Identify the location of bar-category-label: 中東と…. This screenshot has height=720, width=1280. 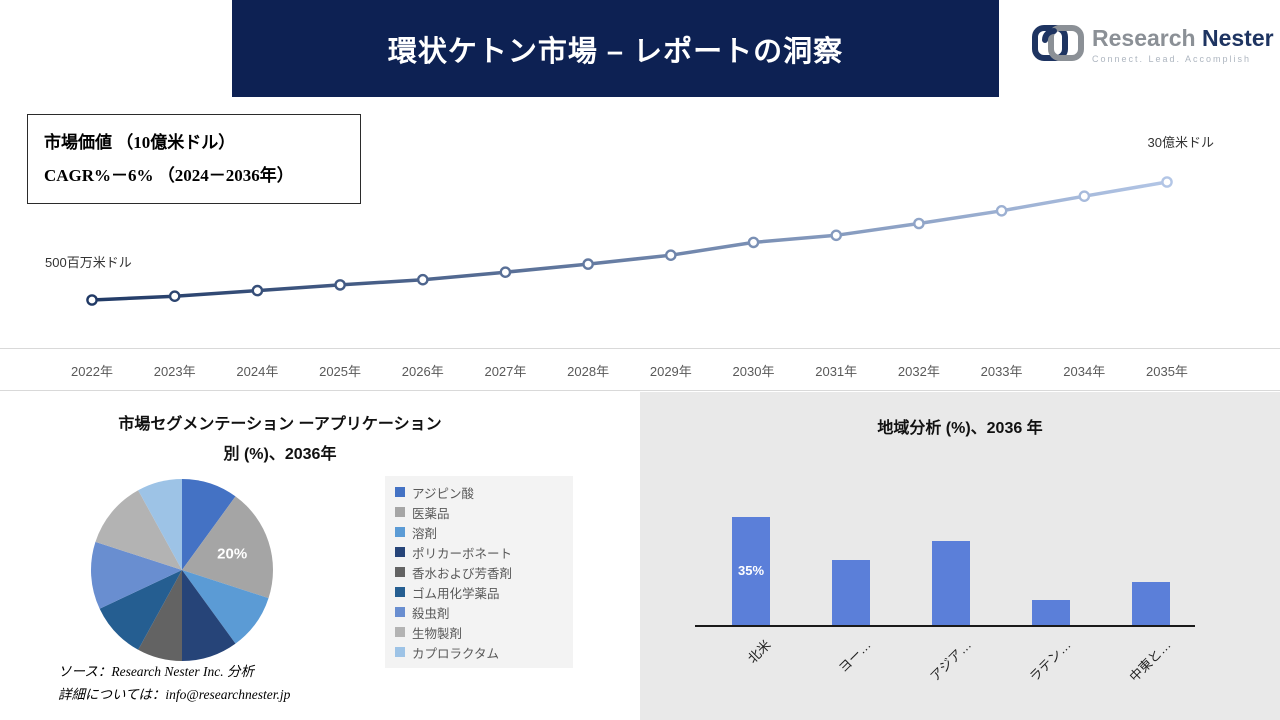
(1150, 661).